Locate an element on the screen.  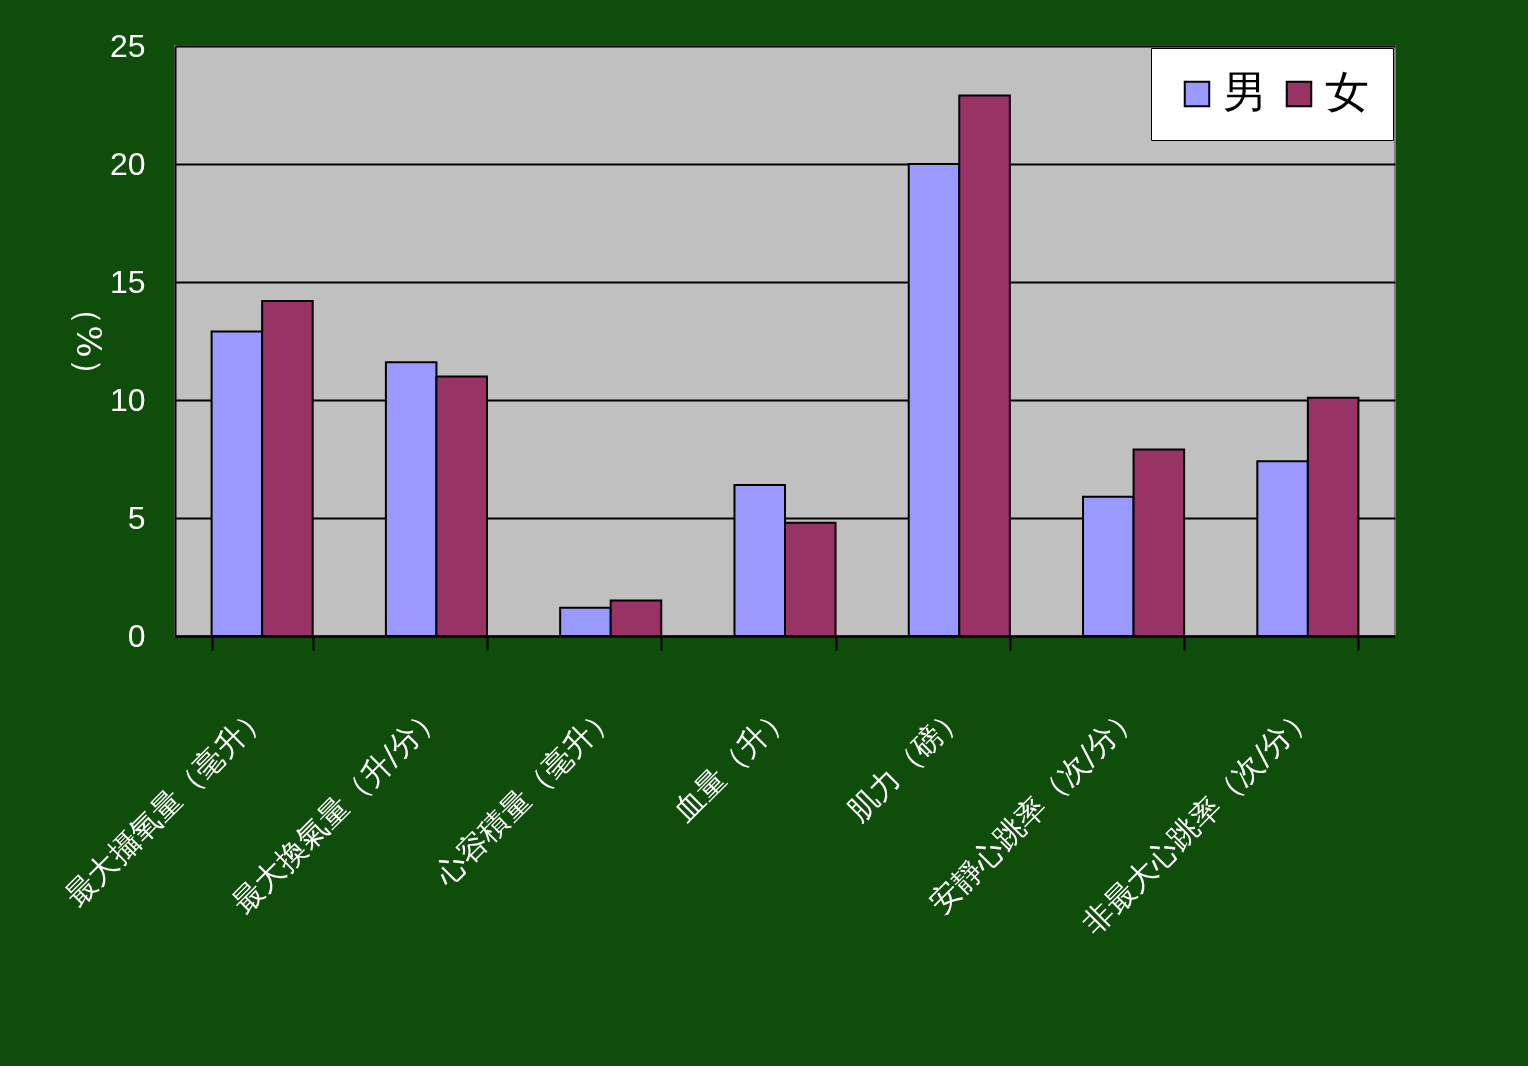
y-tick-label: 15 is located at coordinates (127, 281).